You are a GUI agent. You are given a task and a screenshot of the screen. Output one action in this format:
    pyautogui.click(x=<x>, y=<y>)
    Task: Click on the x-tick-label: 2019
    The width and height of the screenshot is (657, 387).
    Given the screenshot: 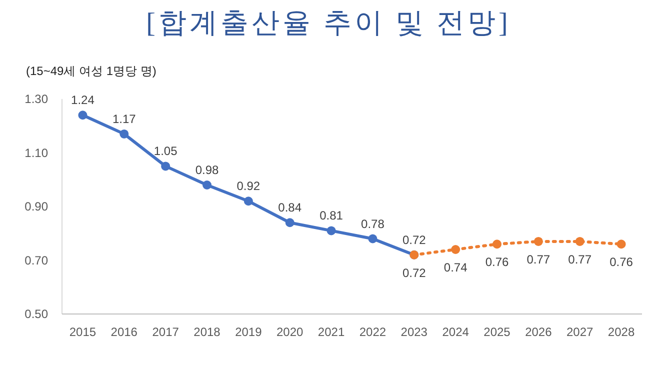 What is the action you would take?
    pyautogui.click(x=248, y=332)
    